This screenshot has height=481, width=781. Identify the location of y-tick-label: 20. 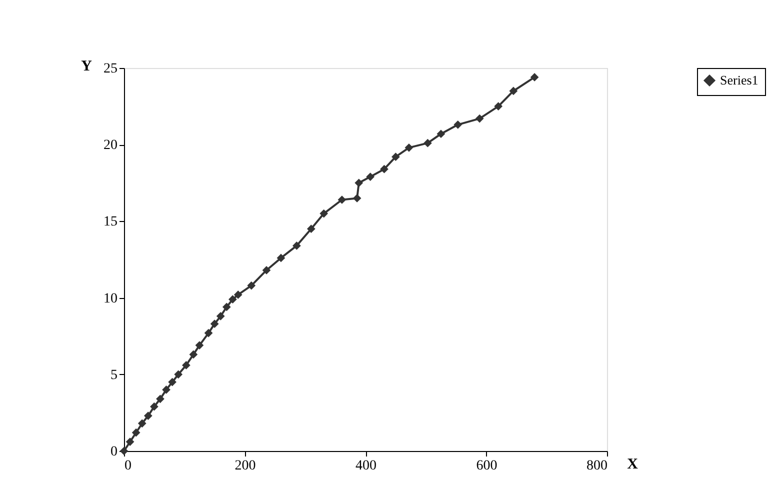
(111, 146).